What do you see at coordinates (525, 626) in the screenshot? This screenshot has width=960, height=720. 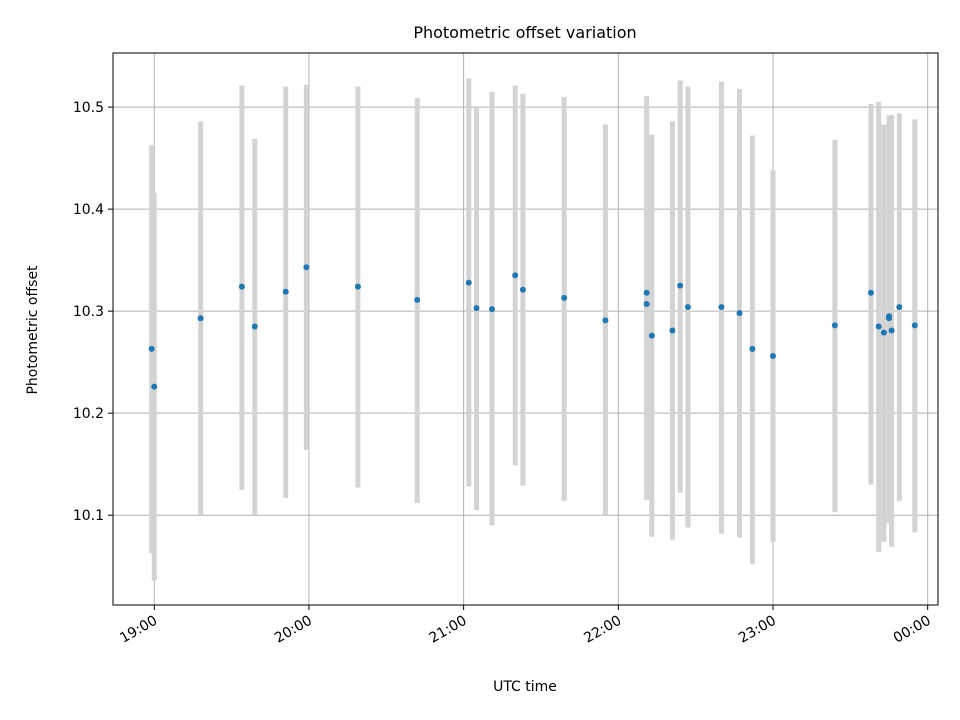 I see `x-axis-ticks: 19:00 20:00 21:00 22:00 23:00 00:00` at bounding box center [525, 626].